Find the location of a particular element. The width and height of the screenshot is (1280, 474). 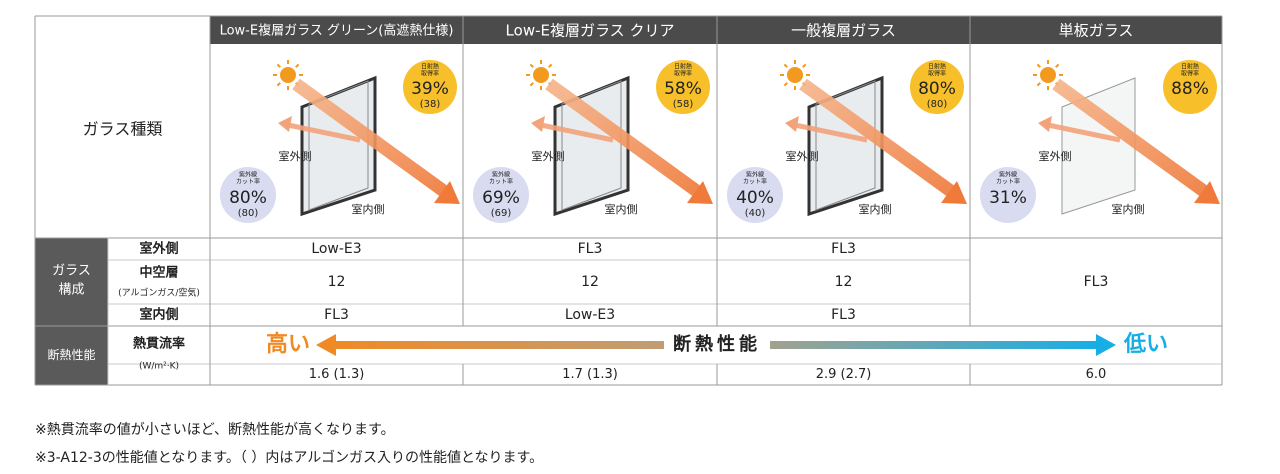

column-header: Low-E複層ガラス グリーン(高遮熱仕様) is located at coordinates (337, 31).